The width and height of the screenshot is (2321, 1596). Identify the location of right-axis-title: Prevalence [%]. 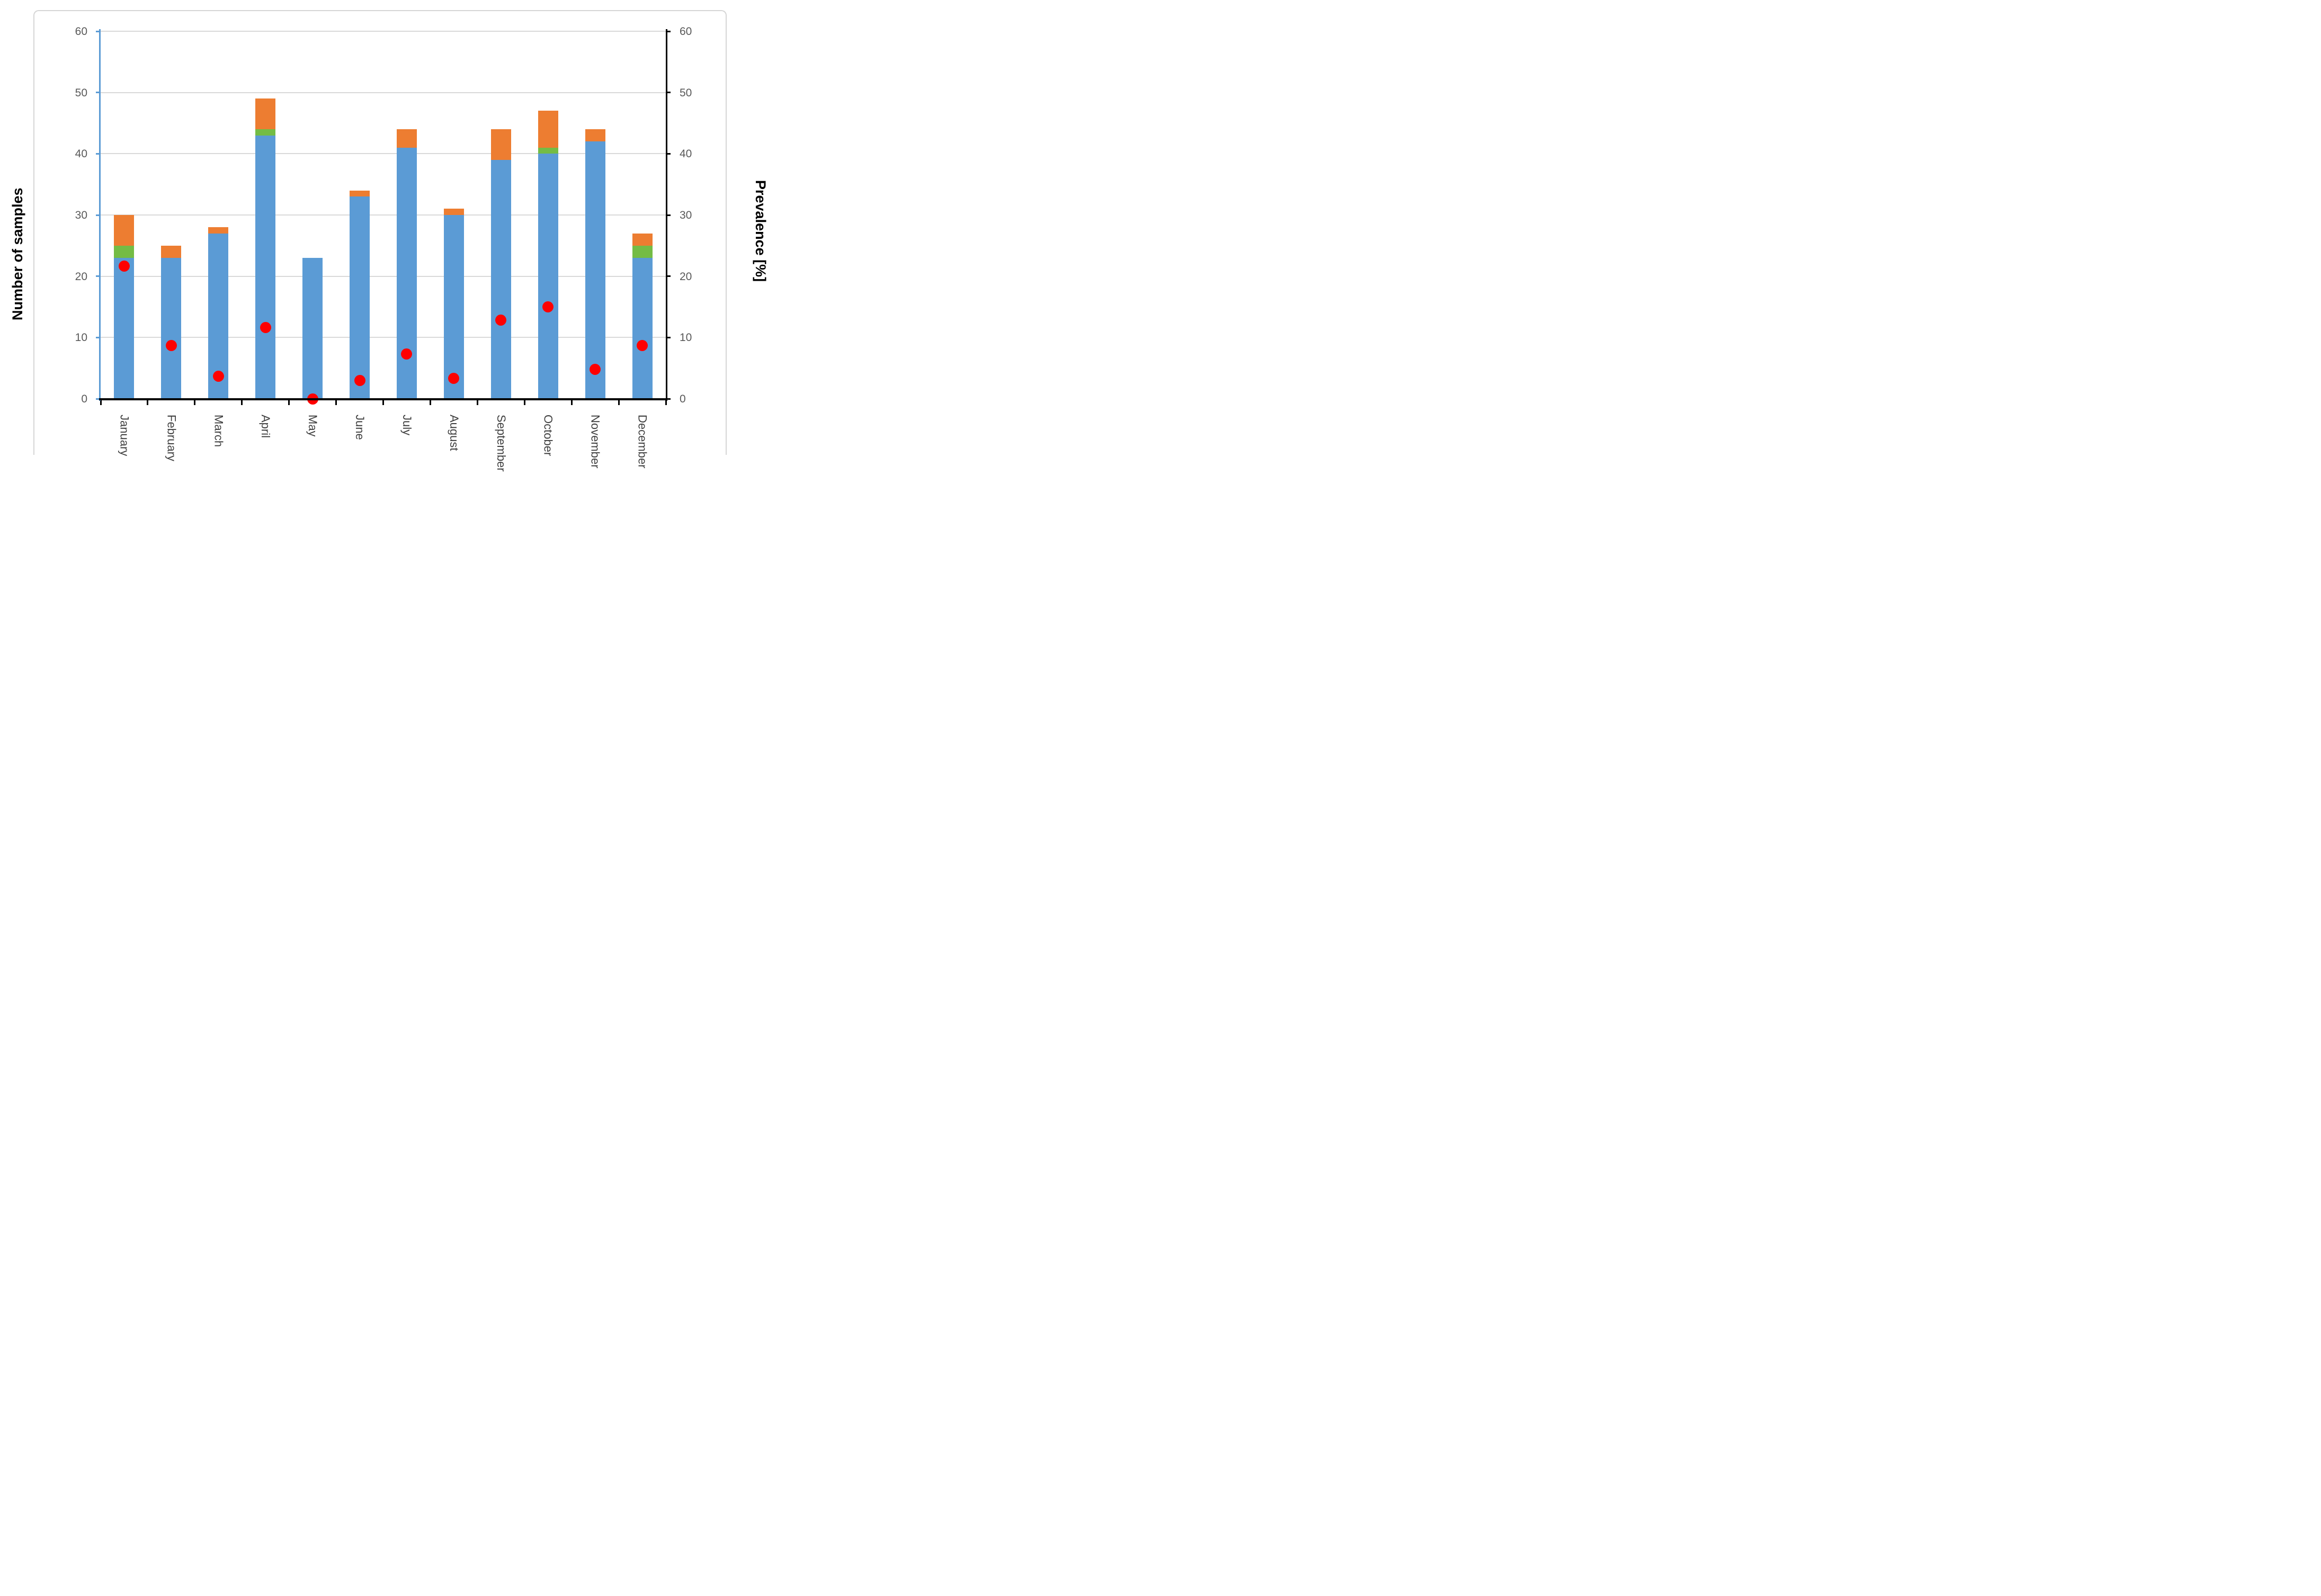
(761, 231).